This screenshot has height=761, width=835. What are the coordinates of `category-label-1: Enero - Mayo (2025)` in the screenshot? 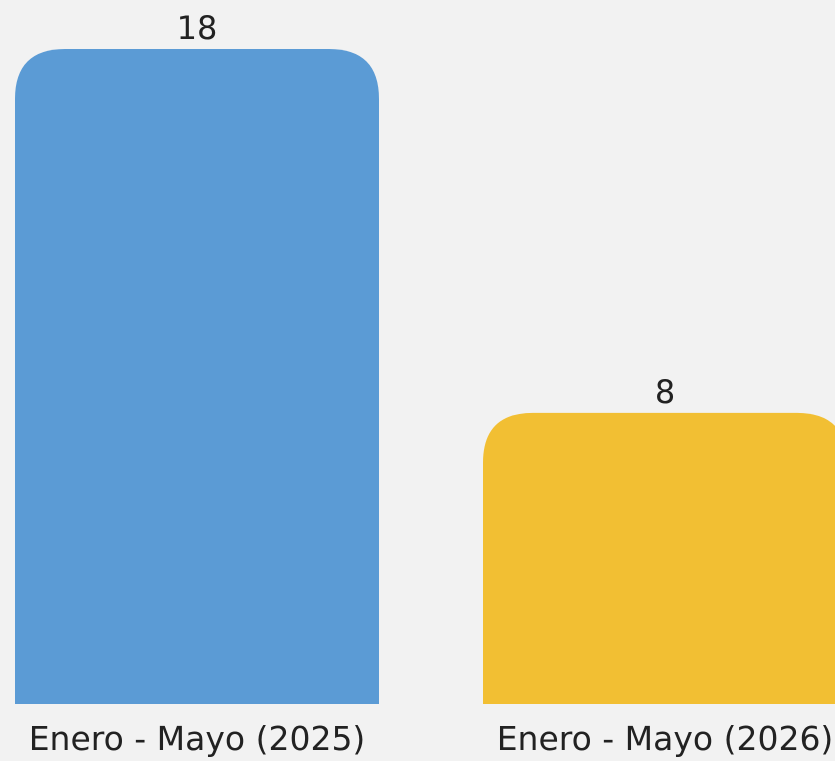 It's located at (197, 738).